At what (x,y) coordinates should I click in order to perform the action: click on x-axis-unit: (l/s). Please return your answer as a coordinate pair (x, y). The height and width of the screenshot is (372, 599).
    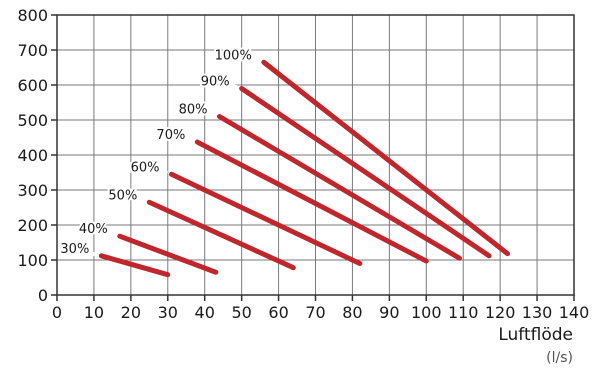
    Looking at the image, I should click on (559, 358).